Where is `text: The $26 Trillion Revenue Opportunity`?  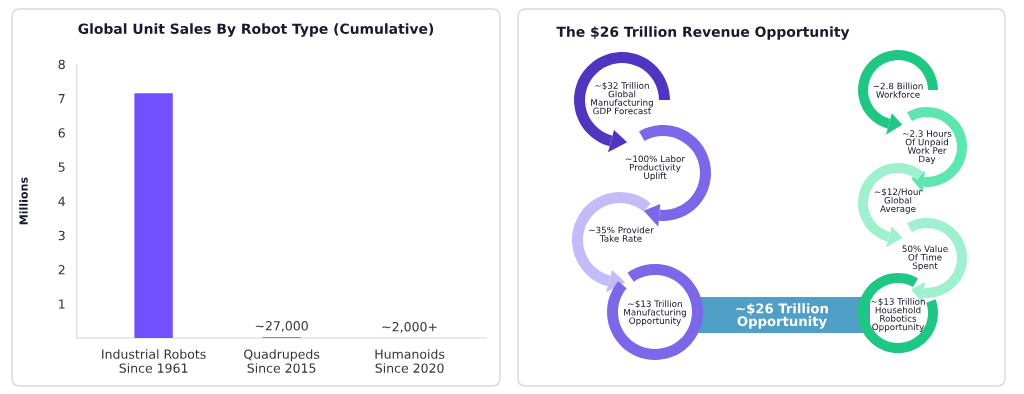
text: The $26 Trillion Revenue Opportunity is located at coordinates (703, 33).